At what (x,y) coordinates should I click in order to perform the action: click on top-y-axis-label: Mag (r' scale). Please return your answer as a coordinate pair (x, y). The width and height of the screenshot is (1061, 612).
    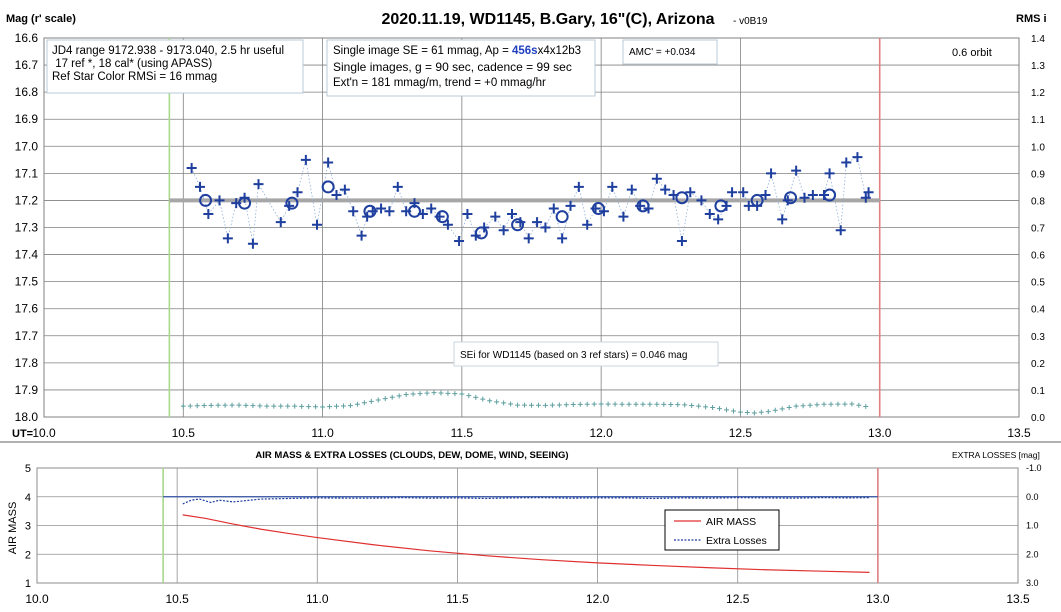
    Looking at the image, I should click on (41, 19).